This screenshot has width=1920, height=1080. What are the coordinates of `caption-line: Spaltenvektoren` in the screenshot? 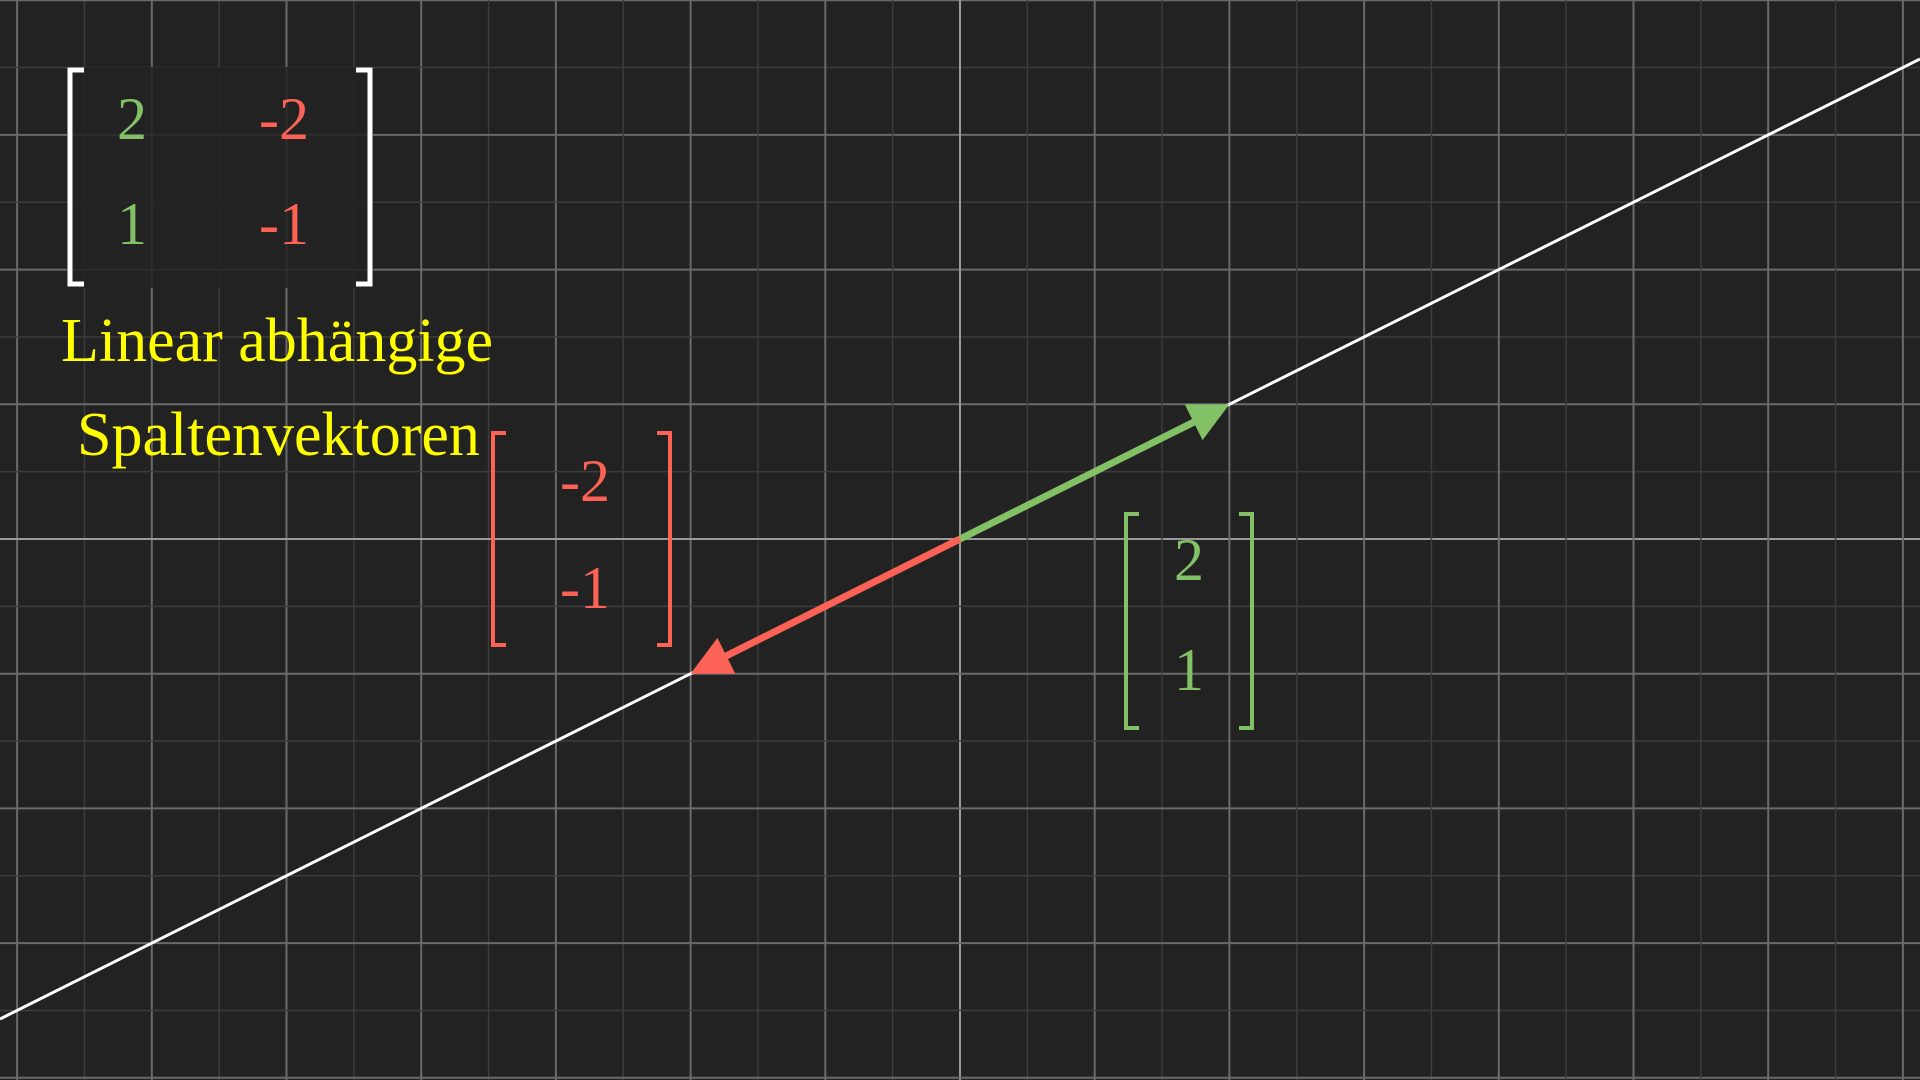 It's located at (278, 435).